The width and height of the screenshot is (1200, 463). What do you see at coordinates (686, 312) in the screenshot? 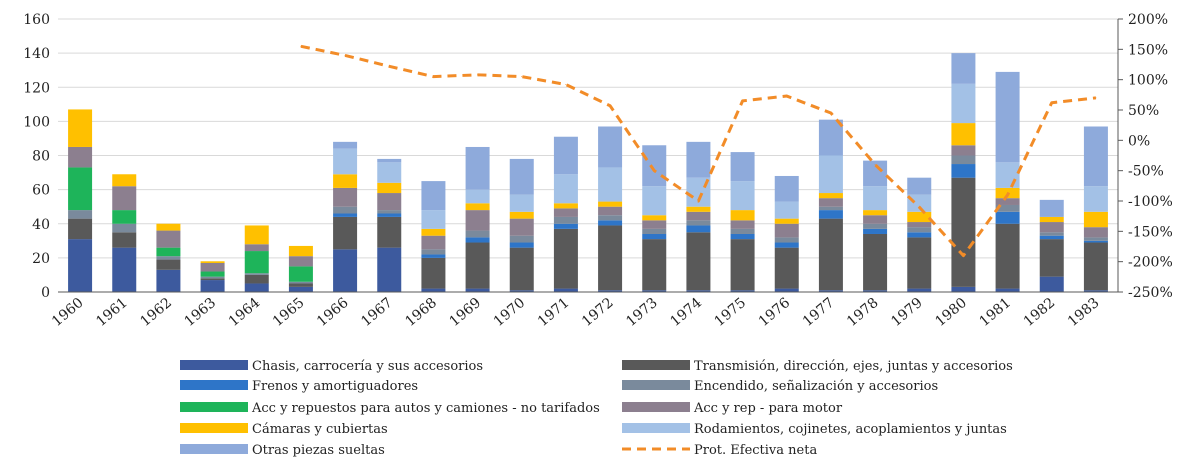
I see `x-tick-label: 1974` at bounding box center [686, 312].